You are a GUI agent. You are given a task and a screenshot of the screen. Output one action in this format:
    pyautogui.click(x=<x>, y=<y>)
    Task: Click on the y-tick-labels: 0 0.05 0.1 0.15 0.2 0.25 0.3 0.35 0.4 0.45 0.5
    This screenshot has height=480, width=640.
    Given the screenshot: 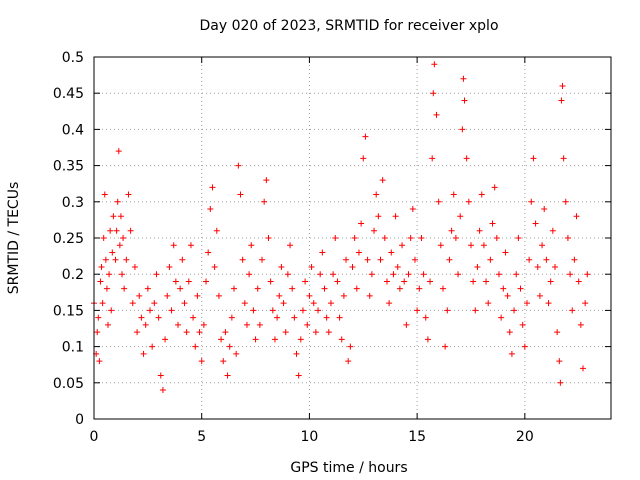 What is the action you would take?
    pyautogui.click(x=68, y=239)
    